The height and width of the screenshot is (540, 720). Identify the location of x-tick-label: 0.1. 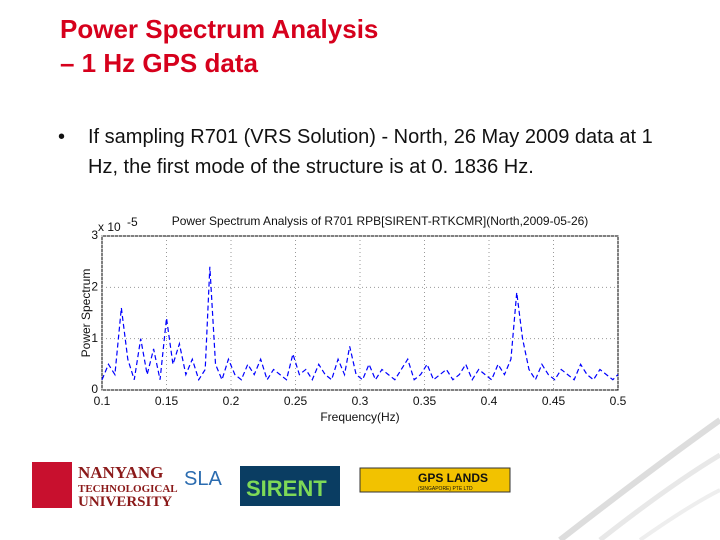
(102, 401).